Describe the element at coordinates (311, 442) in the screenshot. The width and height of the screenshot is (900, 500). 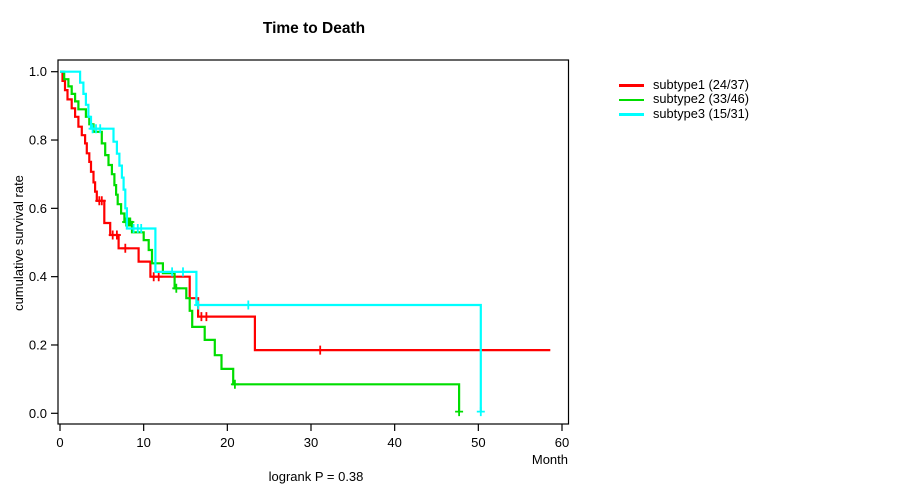
I see `x-tick-label: 30` at that location.